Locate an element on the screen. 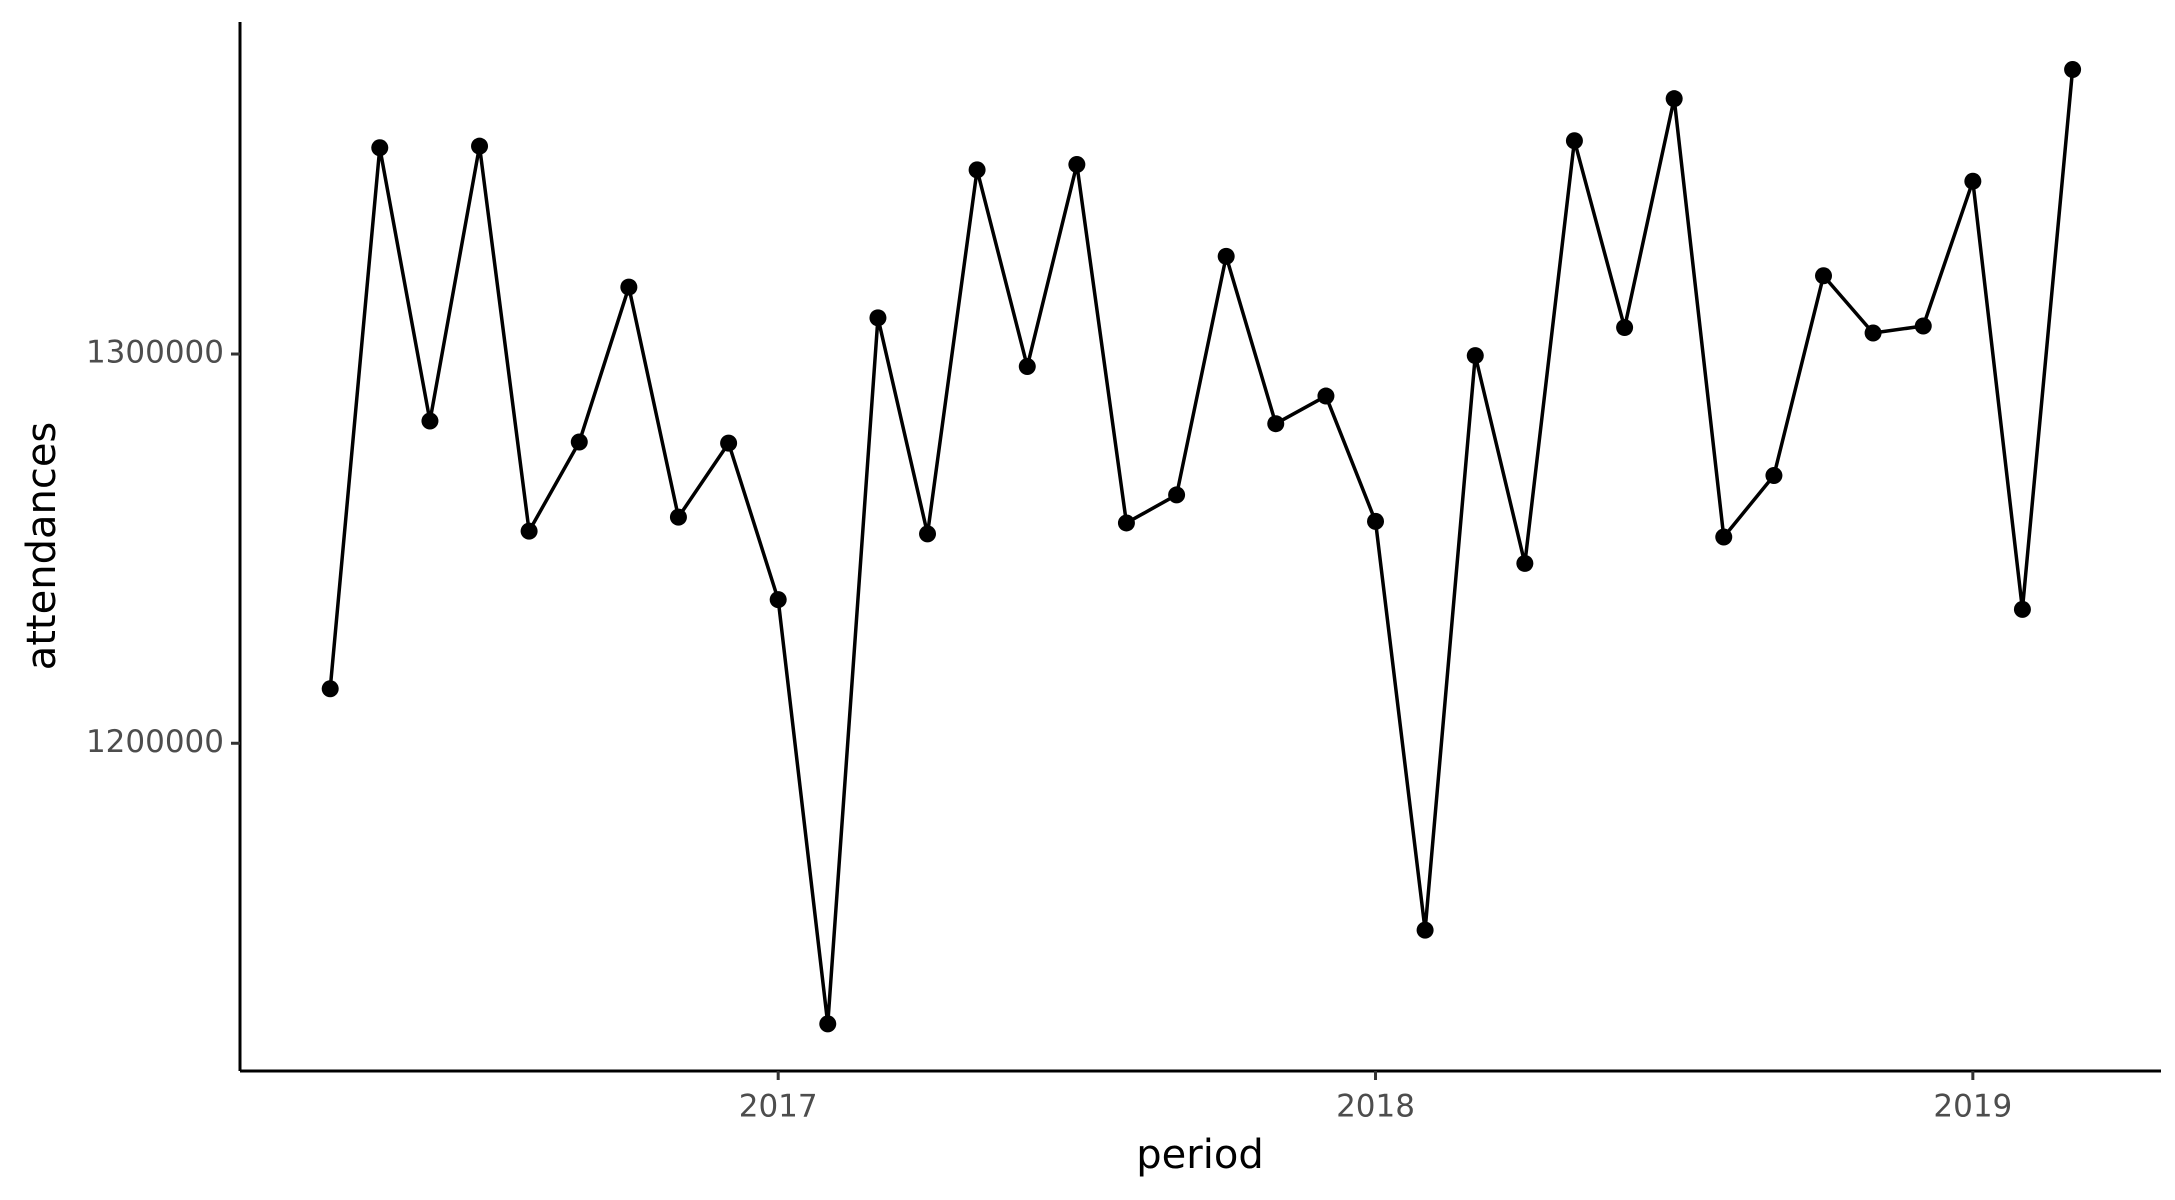 This screenshot has width=2175, height=1200. y-axis-title: attendances is located at coordinates (42, 546).